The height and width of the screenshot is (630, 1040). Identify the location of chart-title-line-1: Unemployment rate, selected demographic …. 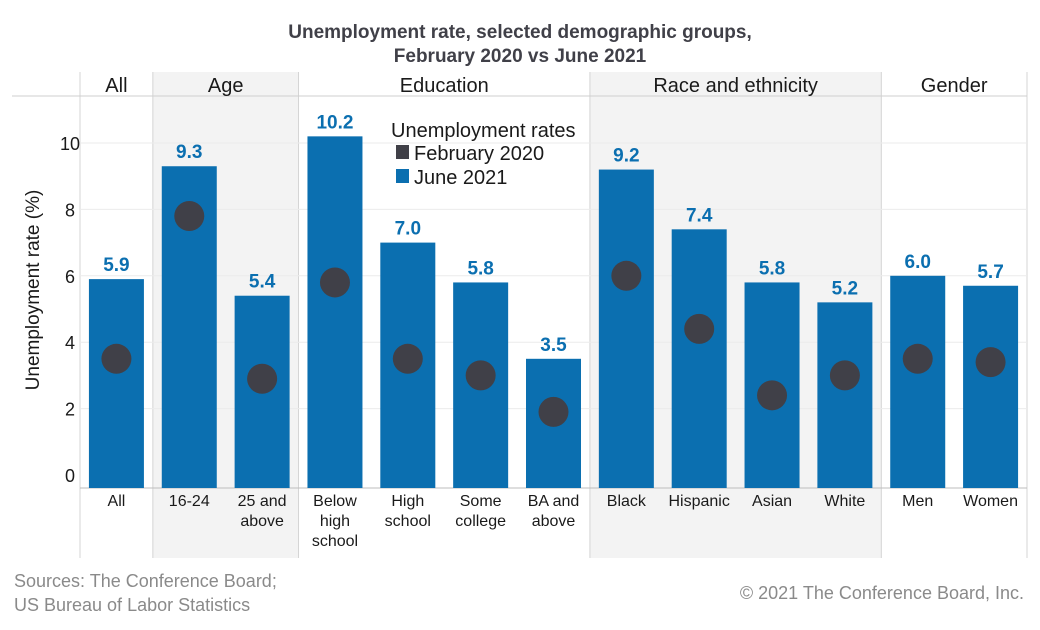
(520, 32).